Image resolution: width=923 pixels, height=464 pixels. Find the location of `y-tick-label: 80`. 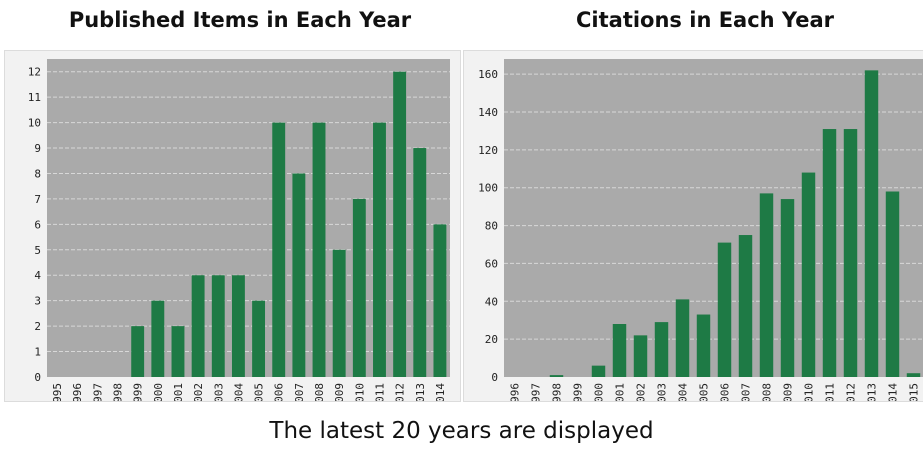

y-tick-label: 80 is located at coordinates (491, 226).